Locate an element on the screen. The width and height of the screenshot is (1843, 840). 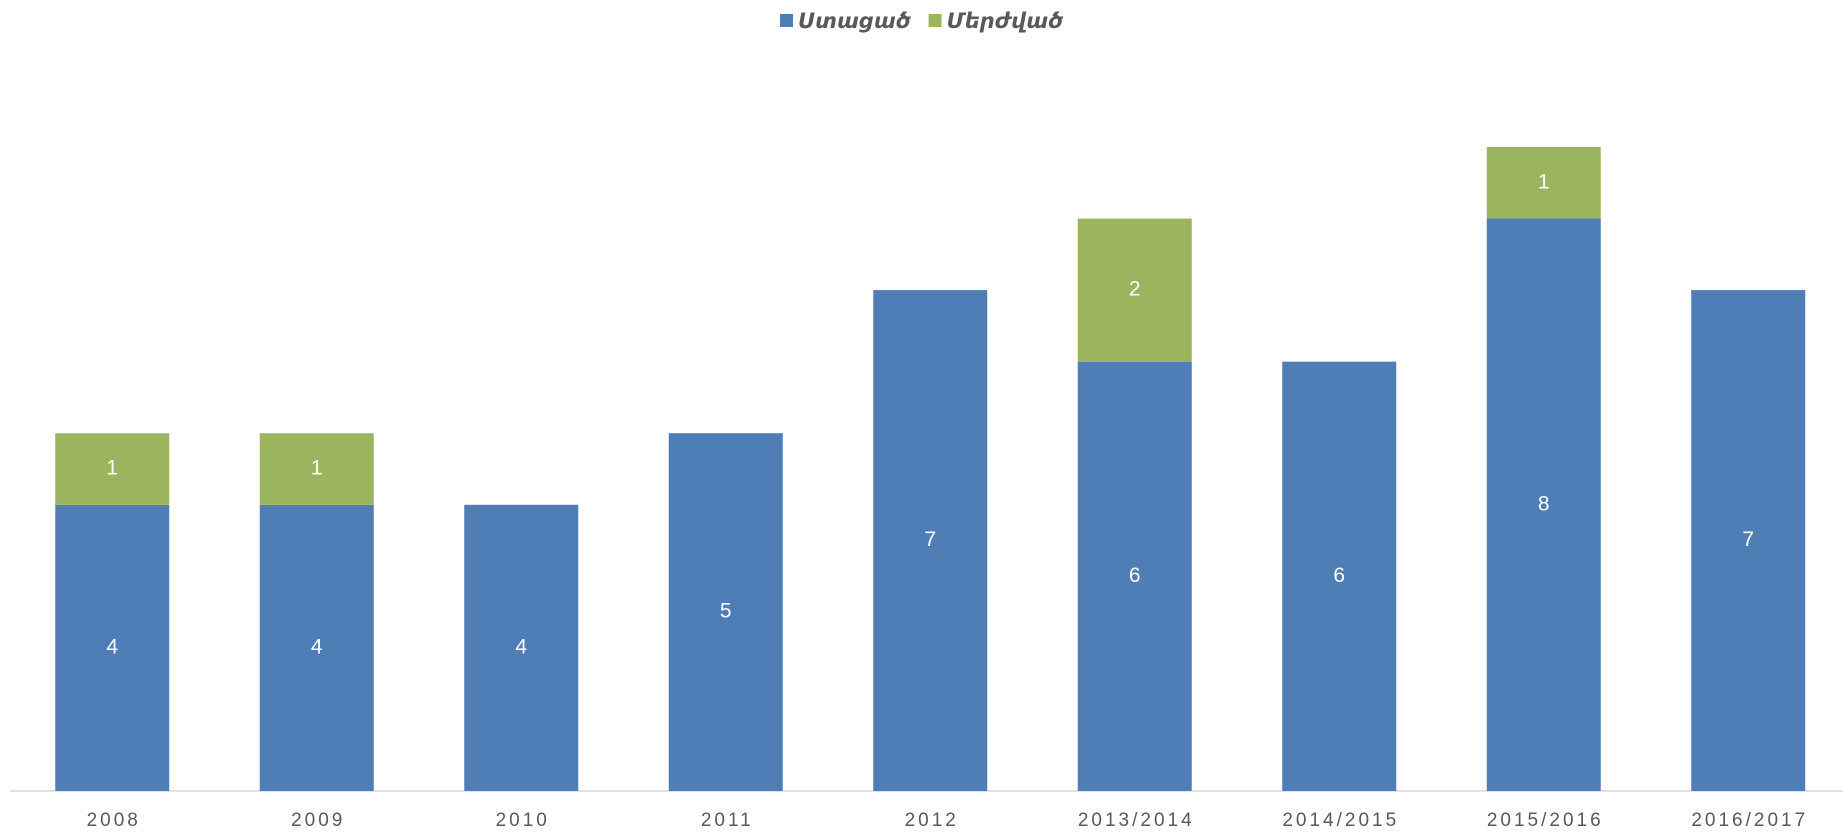
x-tick-label: 2008 is located at coordinates (114, 820).